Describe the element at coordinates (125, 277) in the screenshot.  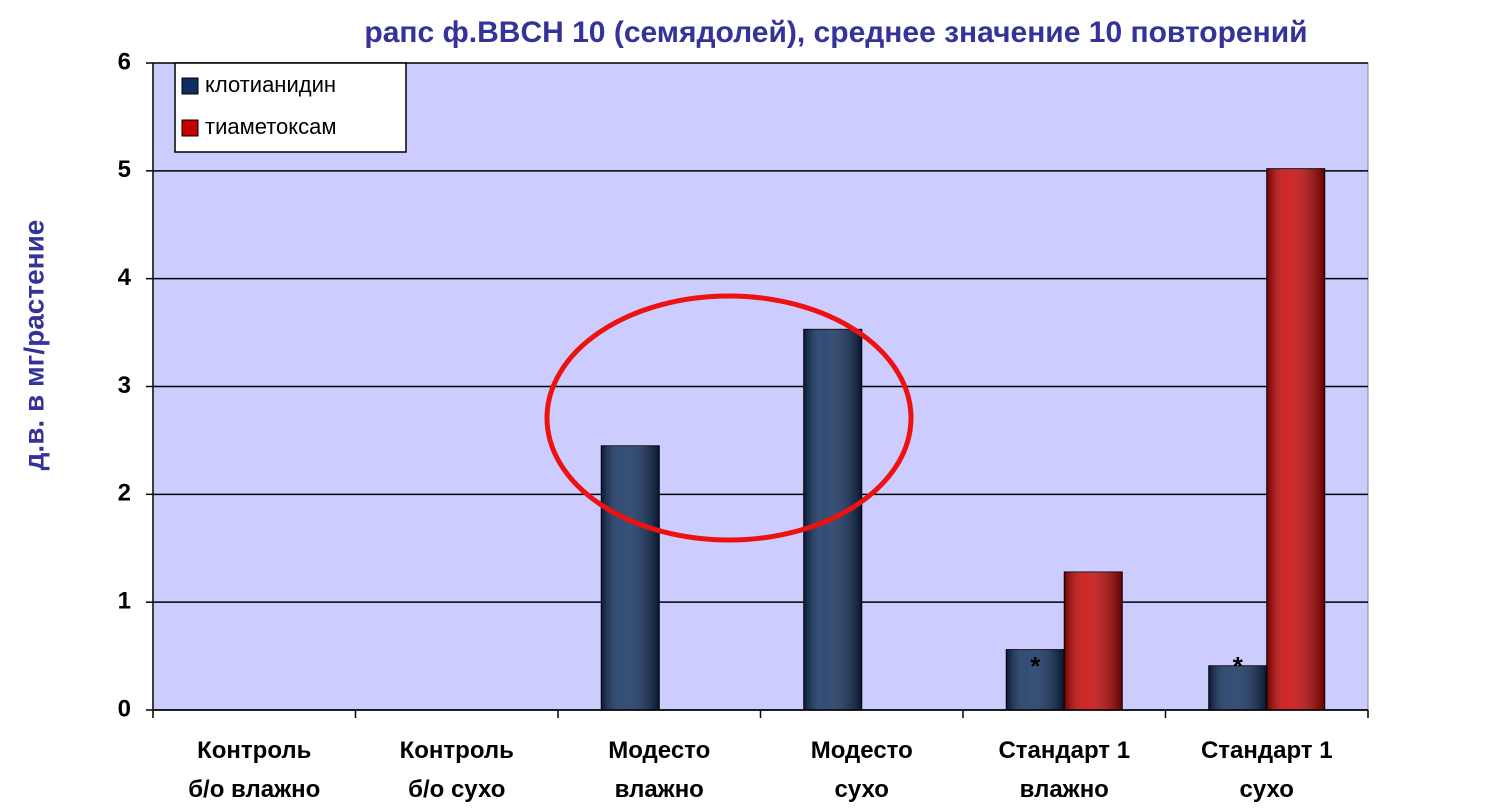
I see `y-tick-label: 4` at that location.